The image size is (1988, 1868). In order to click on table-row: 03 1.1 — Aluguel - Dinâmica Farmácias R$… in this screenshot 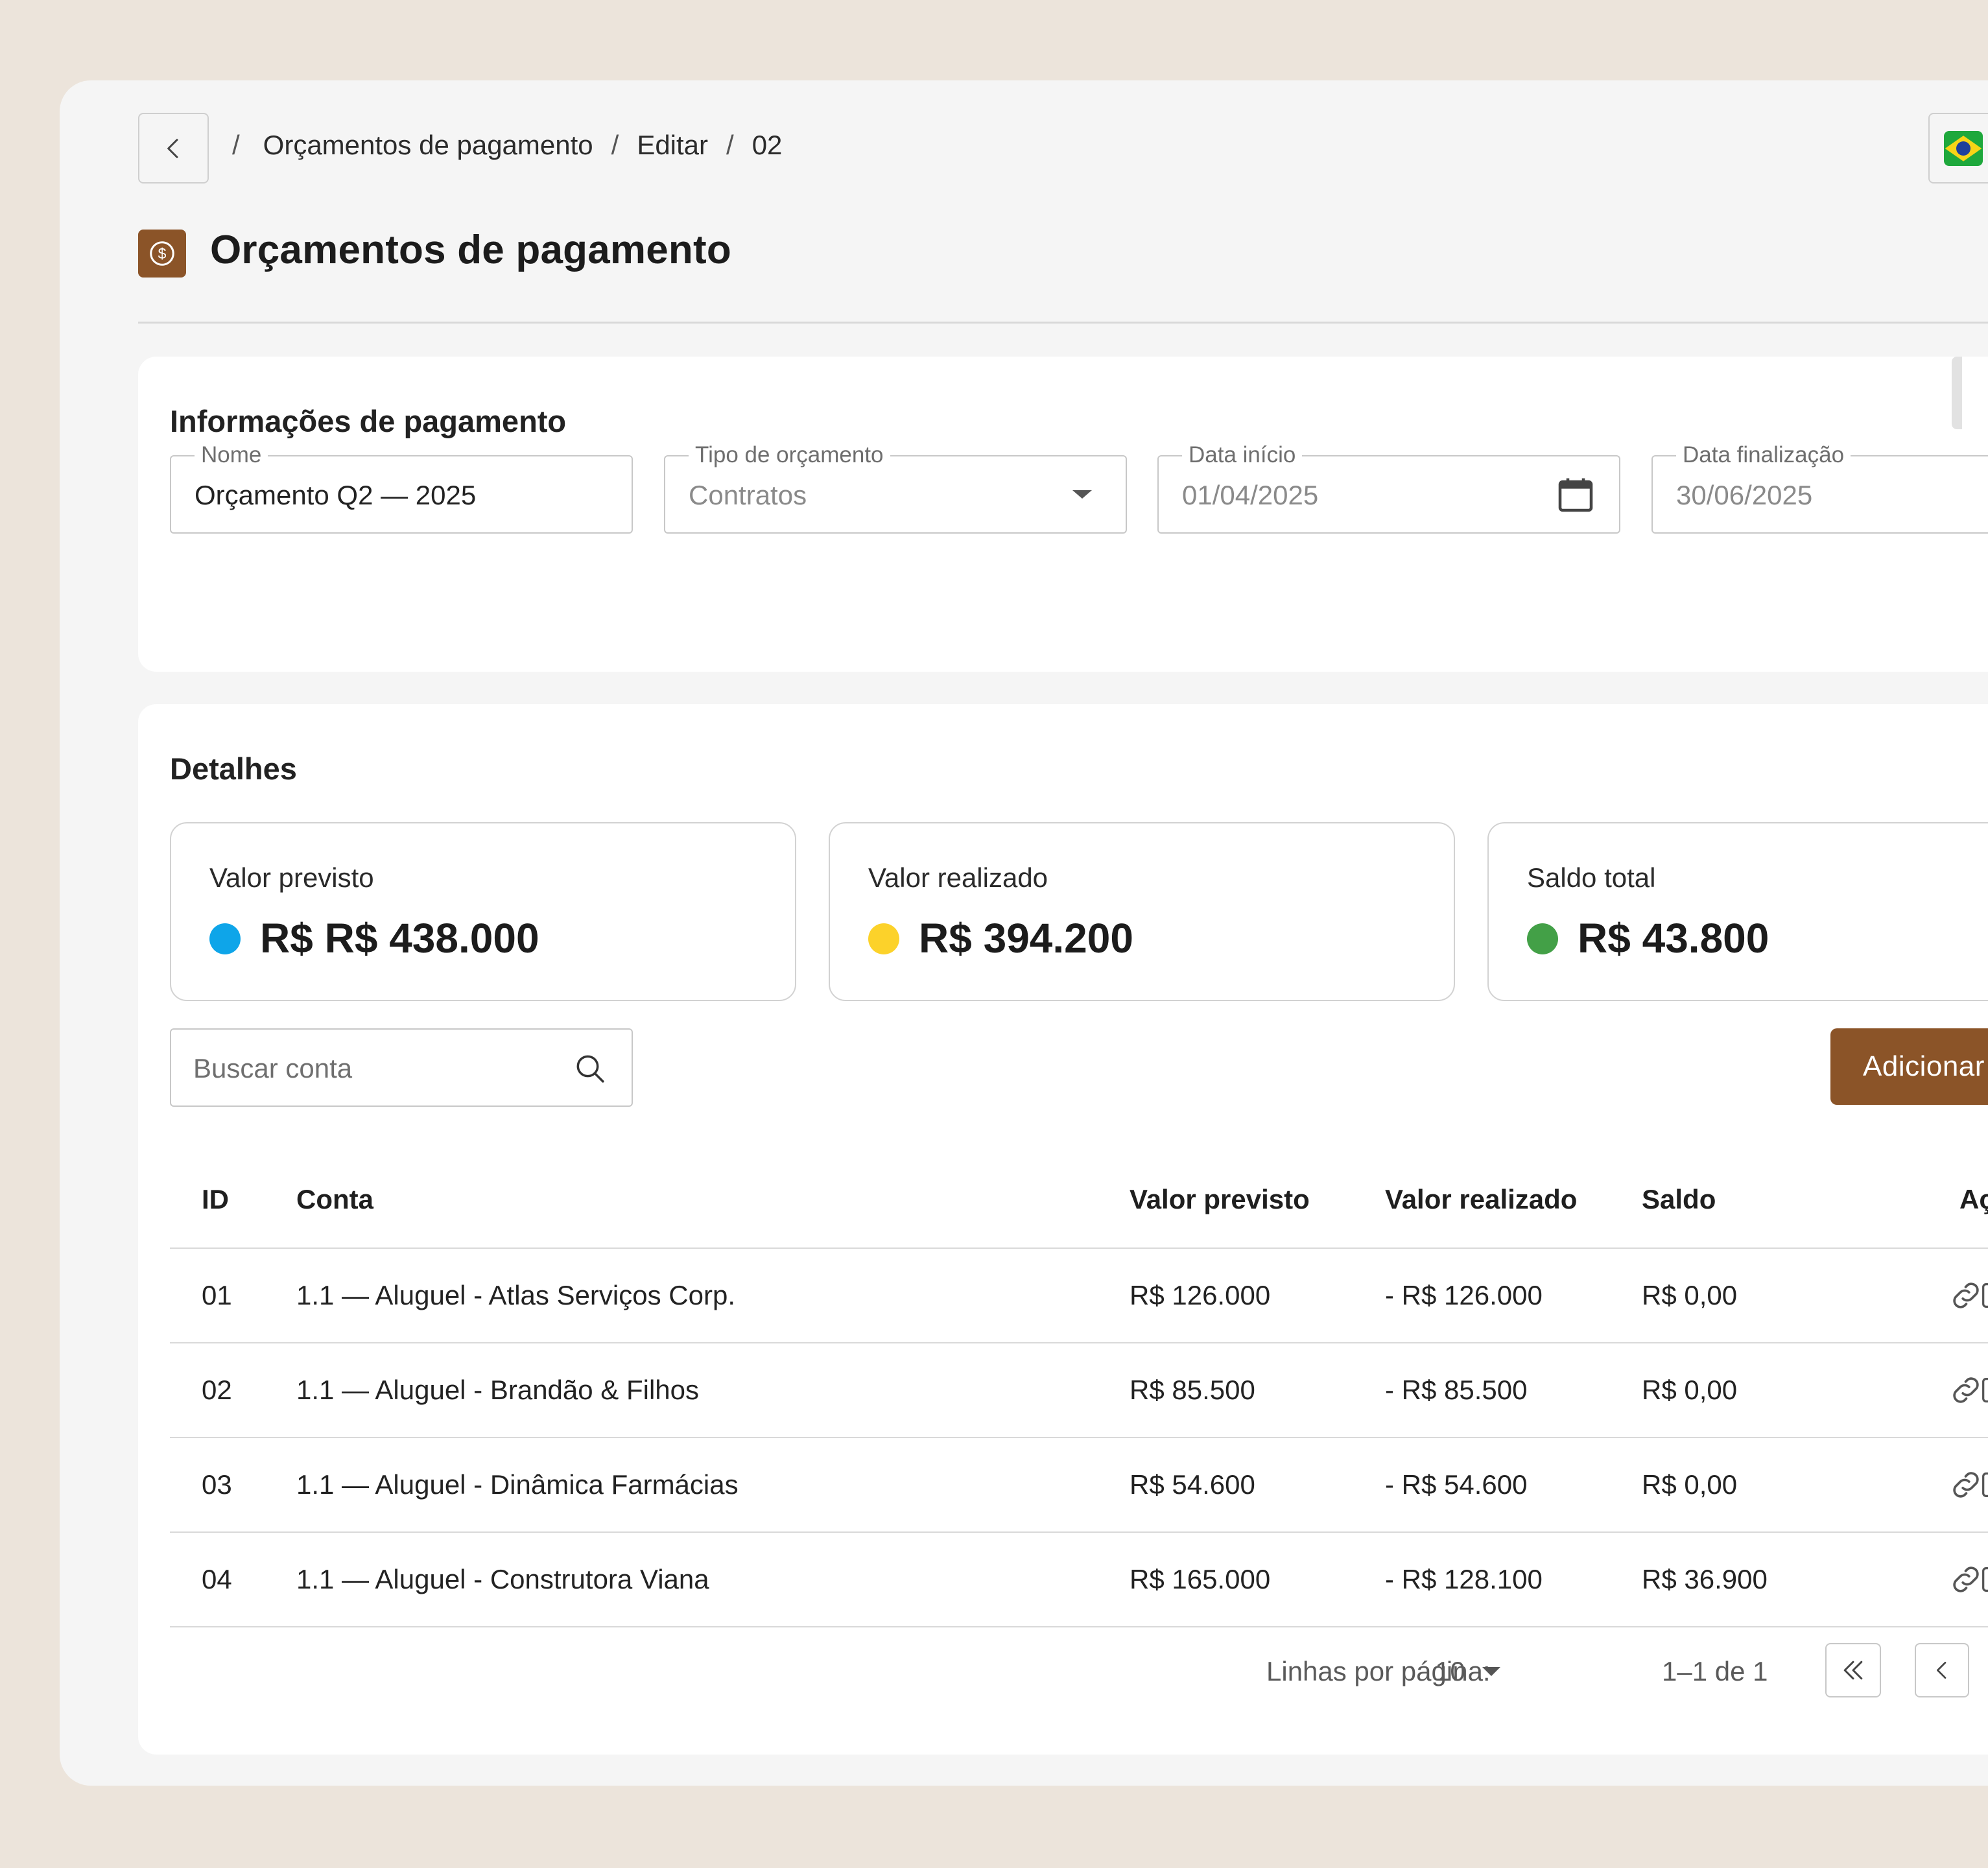, I will do `click(1079, 1485)`.